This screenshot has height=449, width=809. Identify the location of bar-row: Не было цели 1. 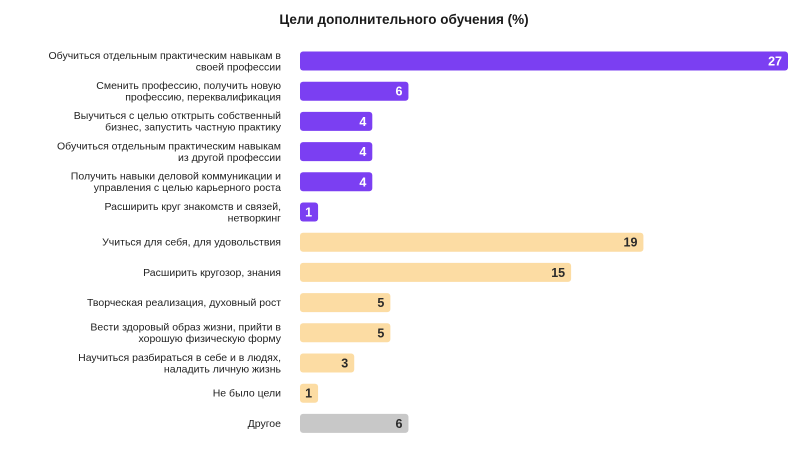
(266, 393).